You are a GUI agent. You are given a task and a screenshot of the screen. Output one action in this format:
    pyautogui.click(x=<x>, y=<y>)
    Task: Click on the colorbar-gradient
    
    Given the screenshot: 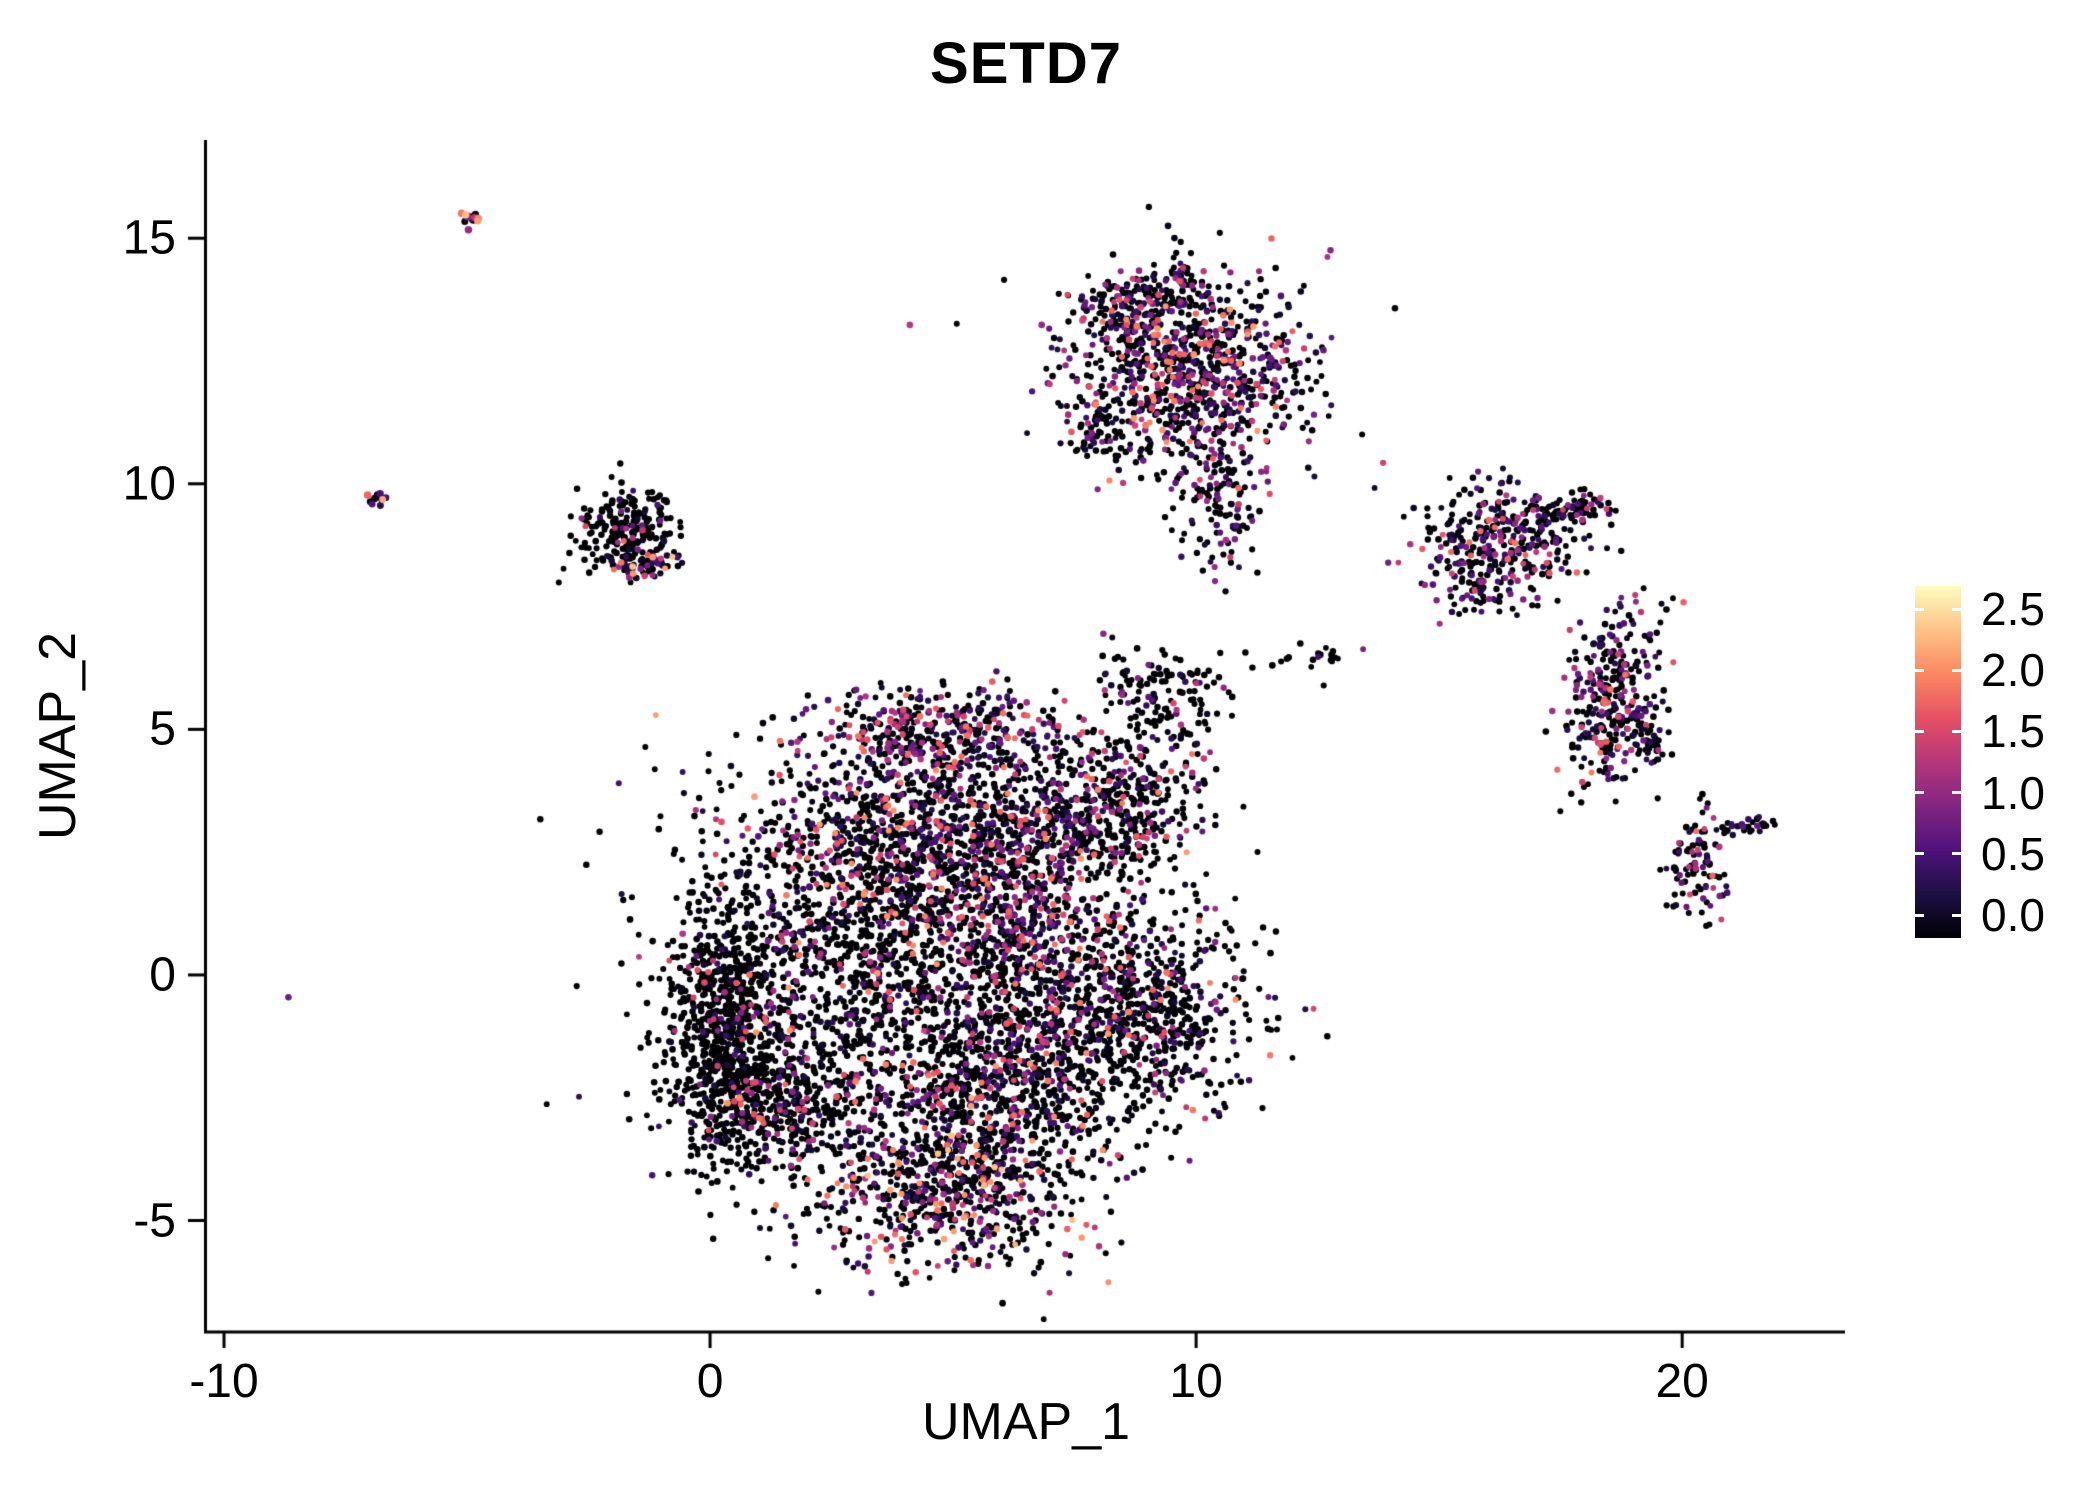 What is the action you would take?
    pyautogui.click(x=1938, y=762)
    